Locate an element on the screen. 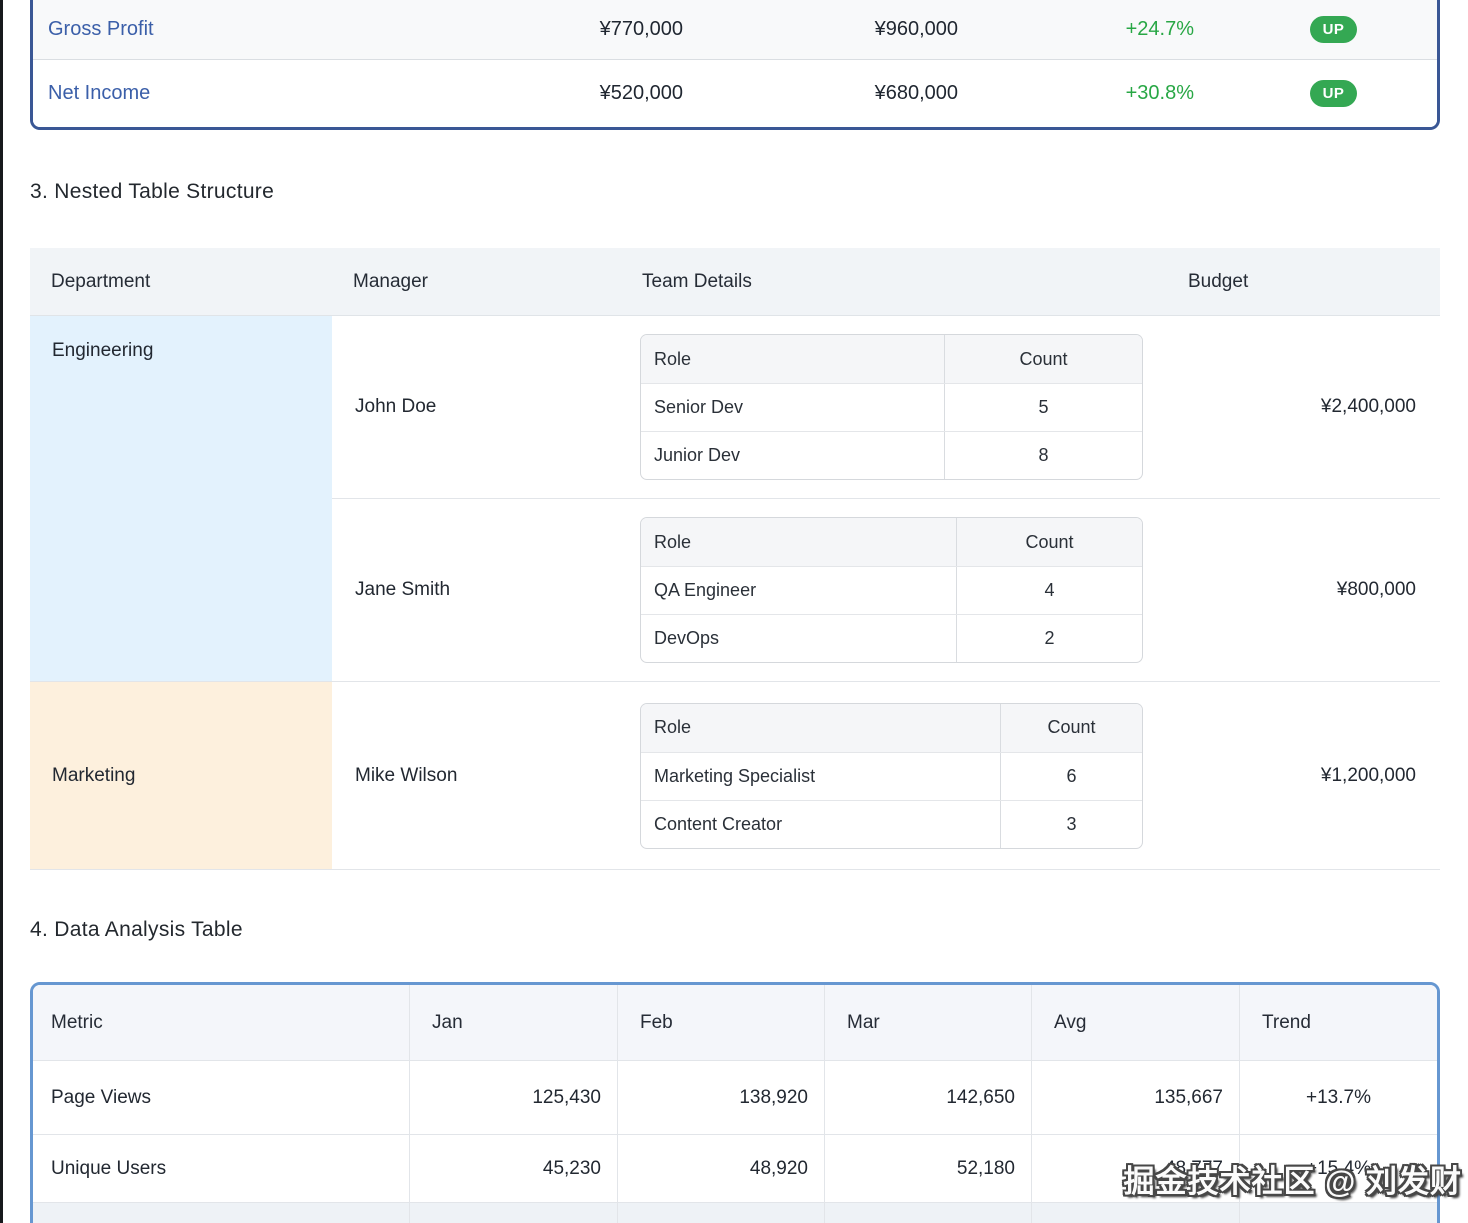  role-cell: Junior Dev is located at coordinates (793, 455).